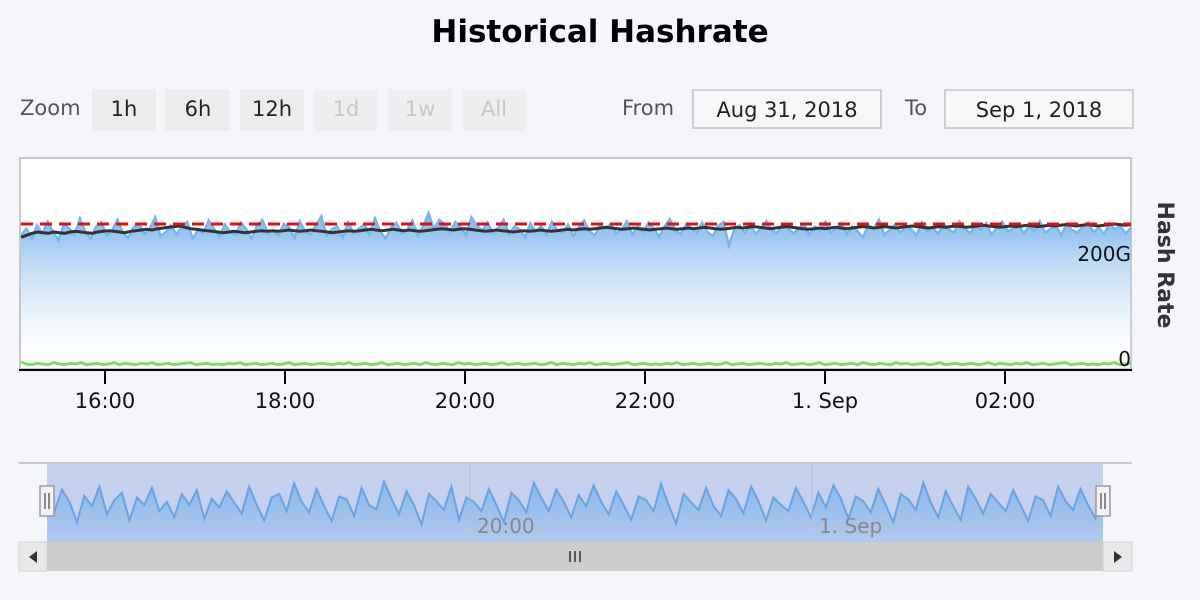 This screenshot has width=1200, height=600. What do you see at coordinates (916, 108) in the screenshot?
I see `to-label: To` at bounding box center [916, 108].